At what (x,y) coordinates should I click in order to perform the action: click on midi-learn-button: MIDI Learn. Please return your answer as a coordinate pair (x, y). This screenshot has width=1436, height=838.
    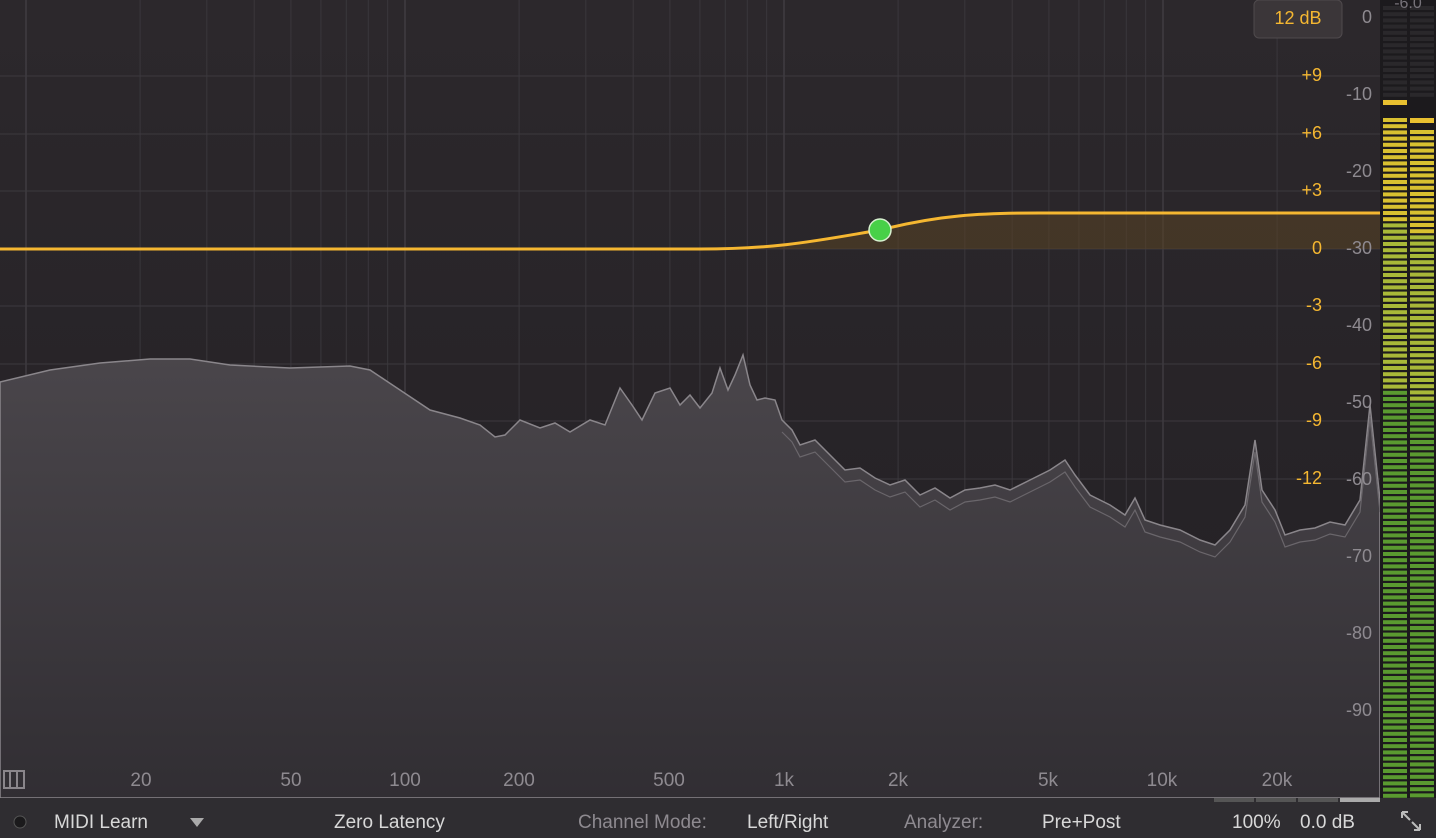
    Looking at the image, I should click on (101, 822).